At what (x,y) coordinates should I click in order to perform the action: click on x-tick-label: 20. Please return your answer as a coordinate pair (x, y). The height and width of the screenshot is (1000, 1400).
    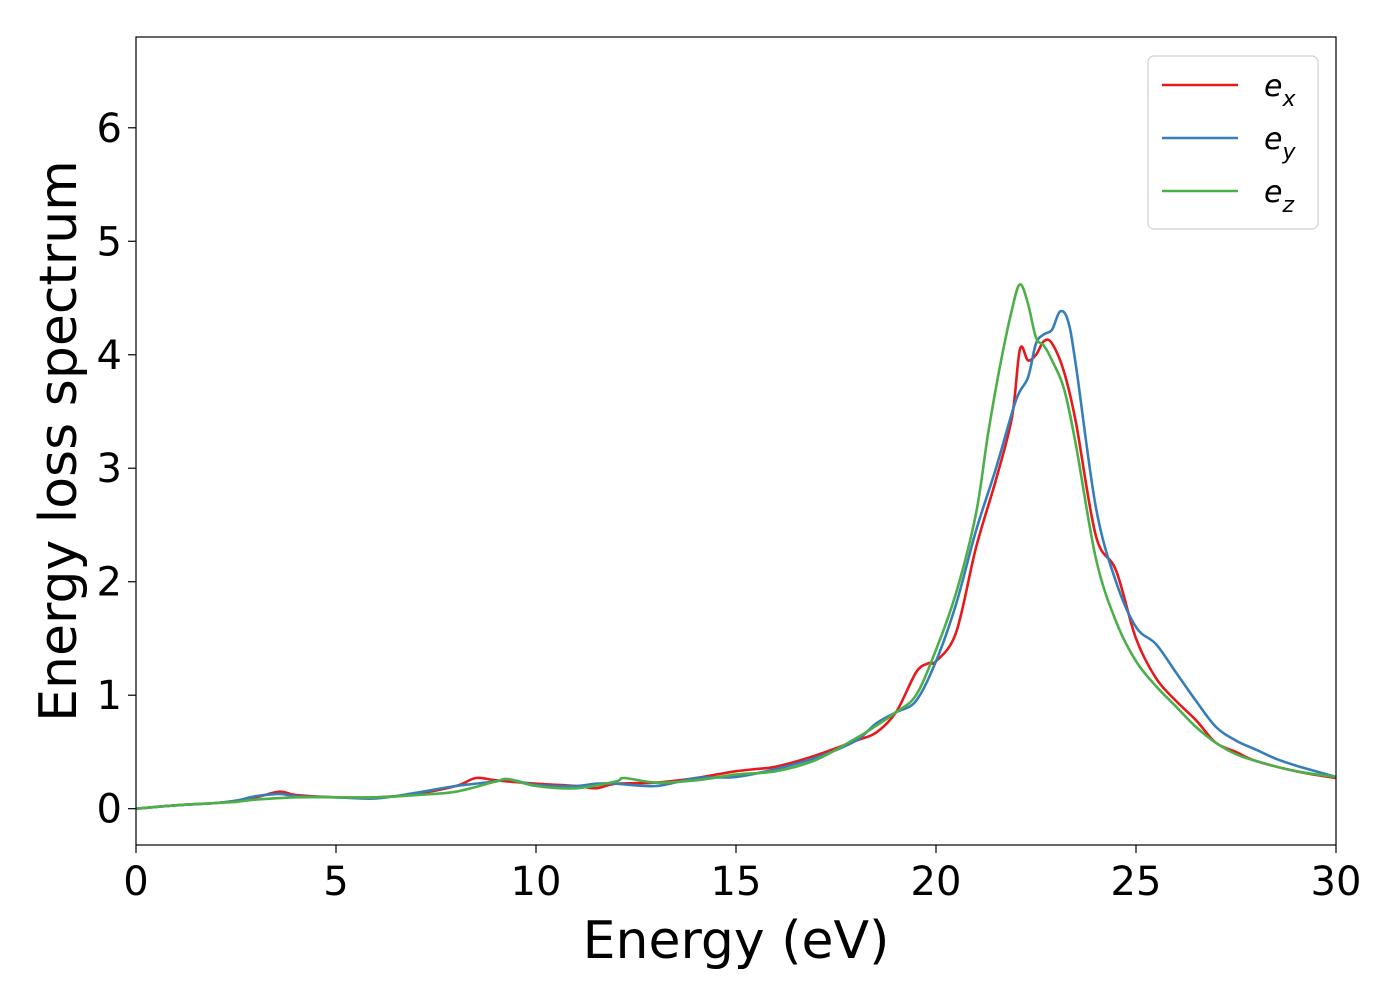
    Looking at the image, I should click on (936, 882).